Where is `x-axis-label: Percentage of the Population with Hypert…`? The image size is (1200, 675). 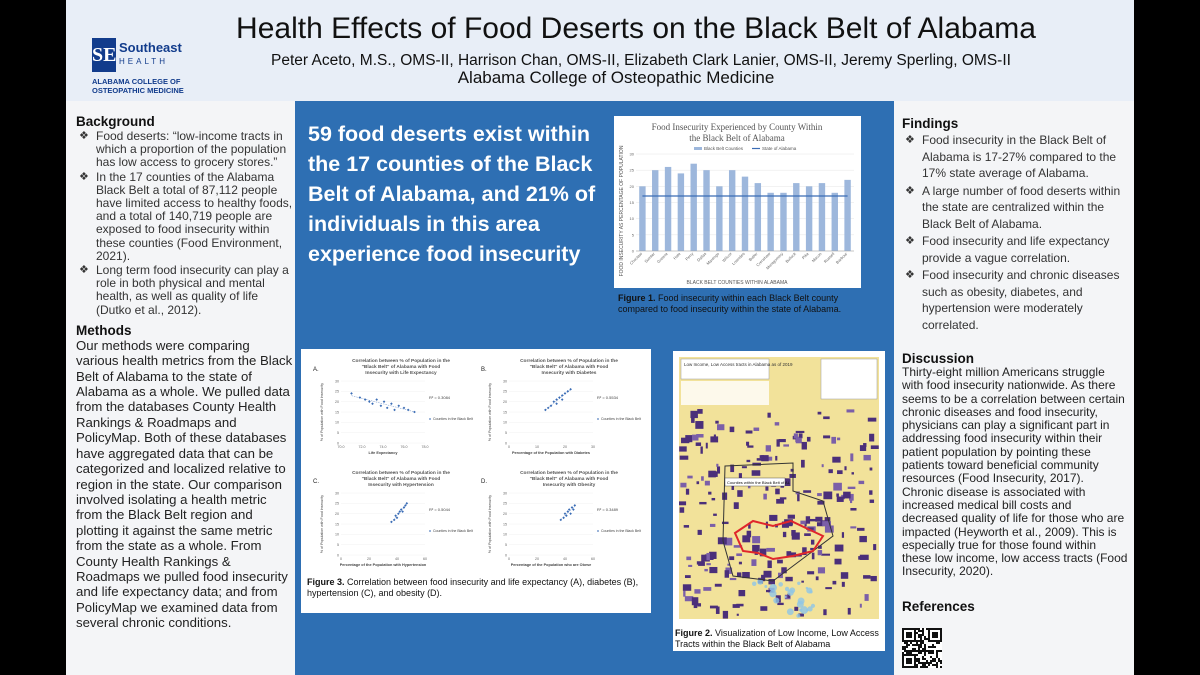
x-axis-label: Percentage of the Population with Hypert… is located at coordinates (383, 565).